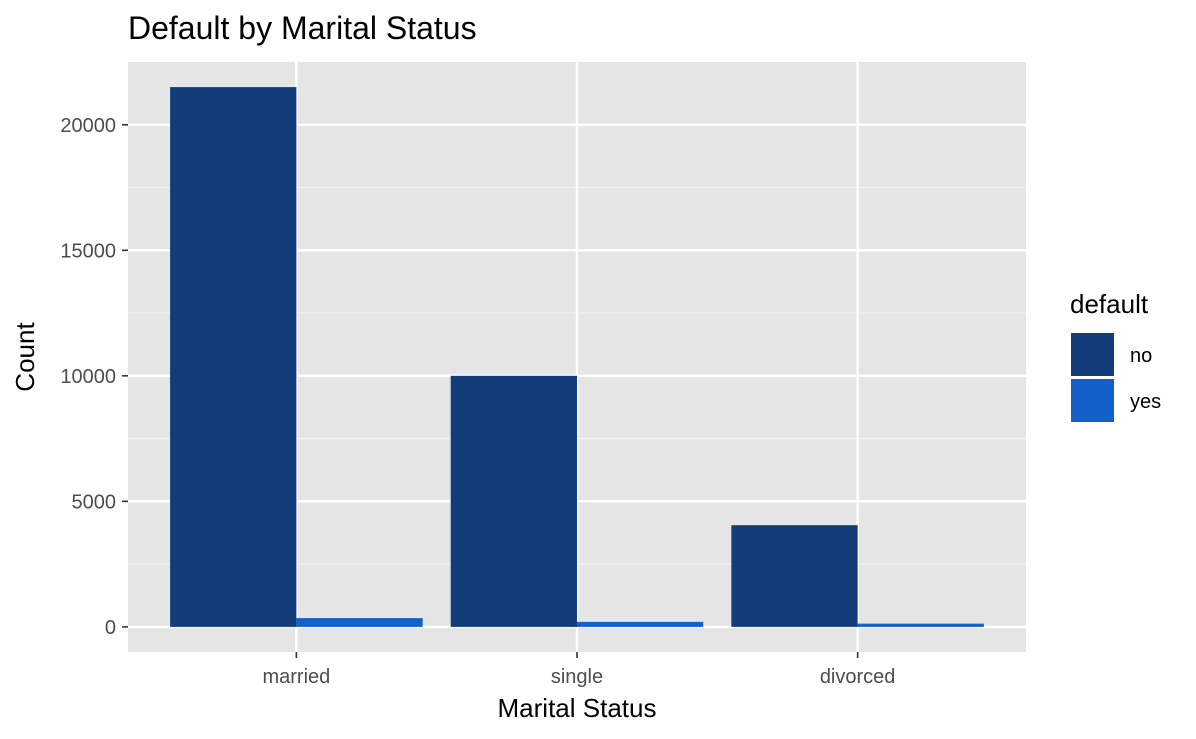 This screenshot has width=1196, height=739. I want to click on bar-yes-single, so click(640, 624).